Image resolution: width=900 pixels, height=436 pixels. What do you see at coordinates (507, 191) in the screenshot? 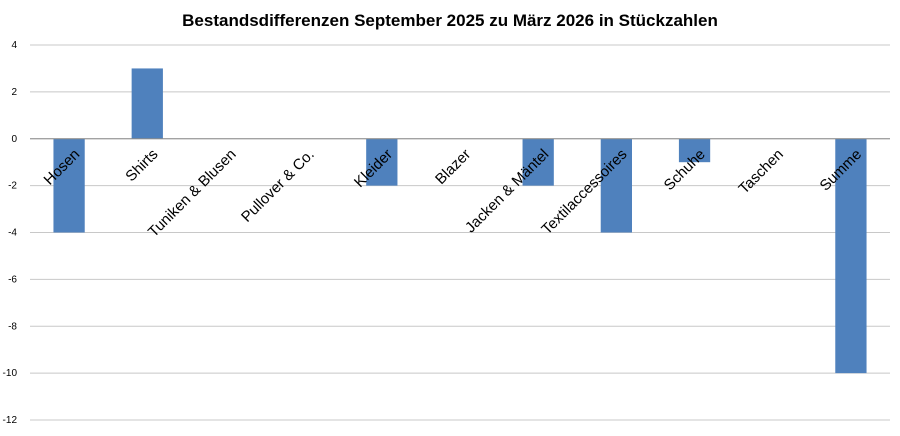
I see `category-label: Jacken & Mäntel` at bounding box center [507, 191].